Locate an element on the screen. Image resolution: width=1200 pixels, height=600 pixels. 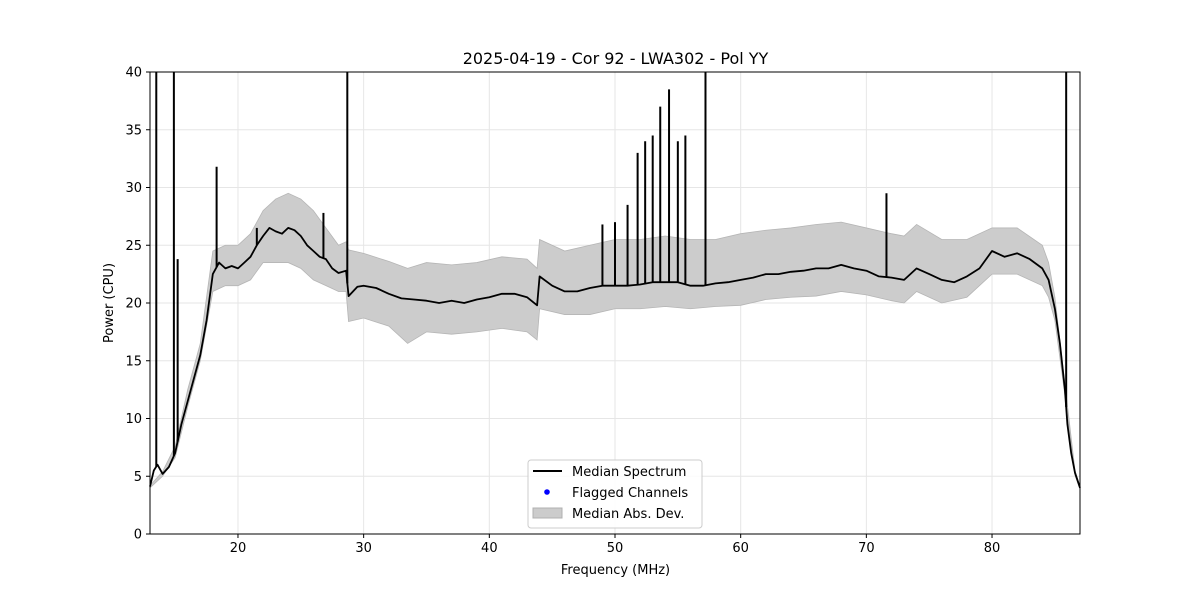
chart-title: 2025-04-19 - Cor 92 - LWA302 - Pol YY is located at coordinates (616, 58).